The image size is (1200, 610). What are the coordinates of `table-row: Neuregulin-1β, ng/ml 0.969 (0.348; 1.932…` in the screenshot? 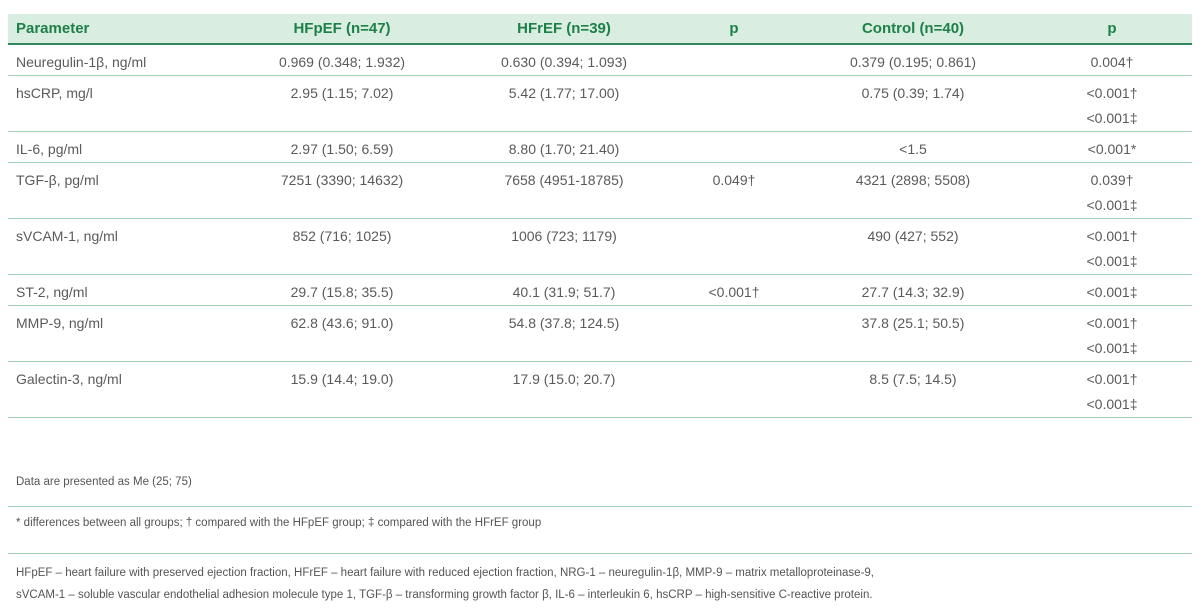 It's located at (600, 60).